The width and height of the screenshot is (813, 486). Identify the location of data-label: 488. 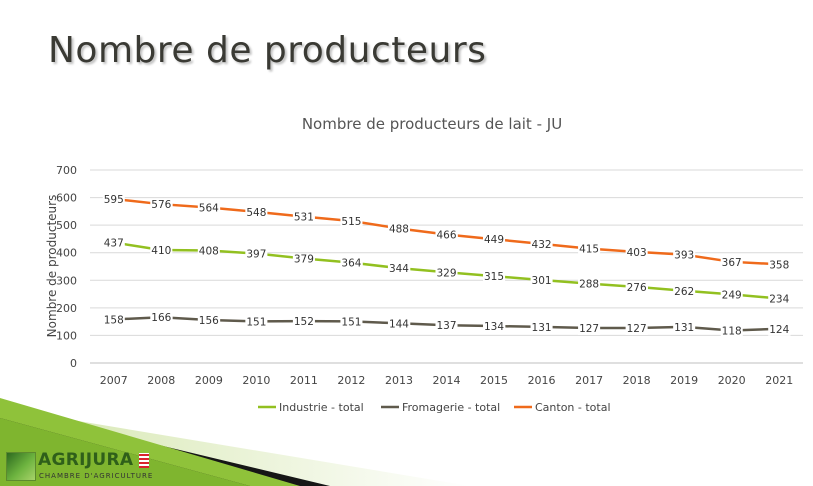
(399, 229).